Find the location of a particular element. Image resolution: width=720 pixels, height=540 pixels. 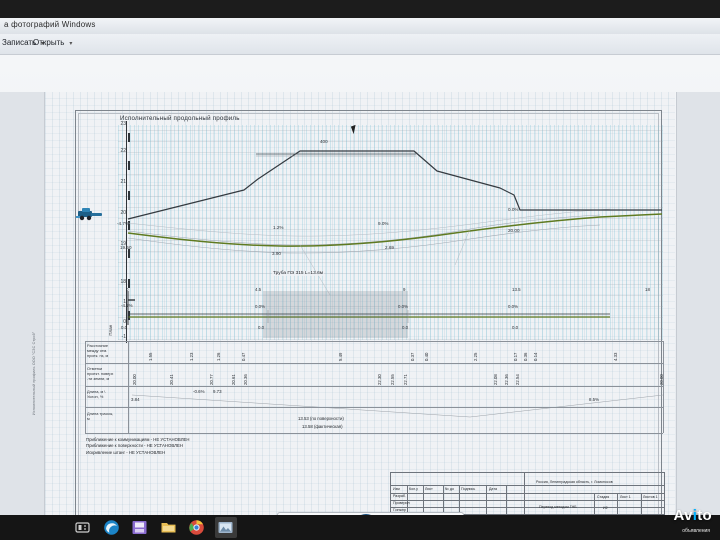

taskbar is located at coordinates (360, 527).